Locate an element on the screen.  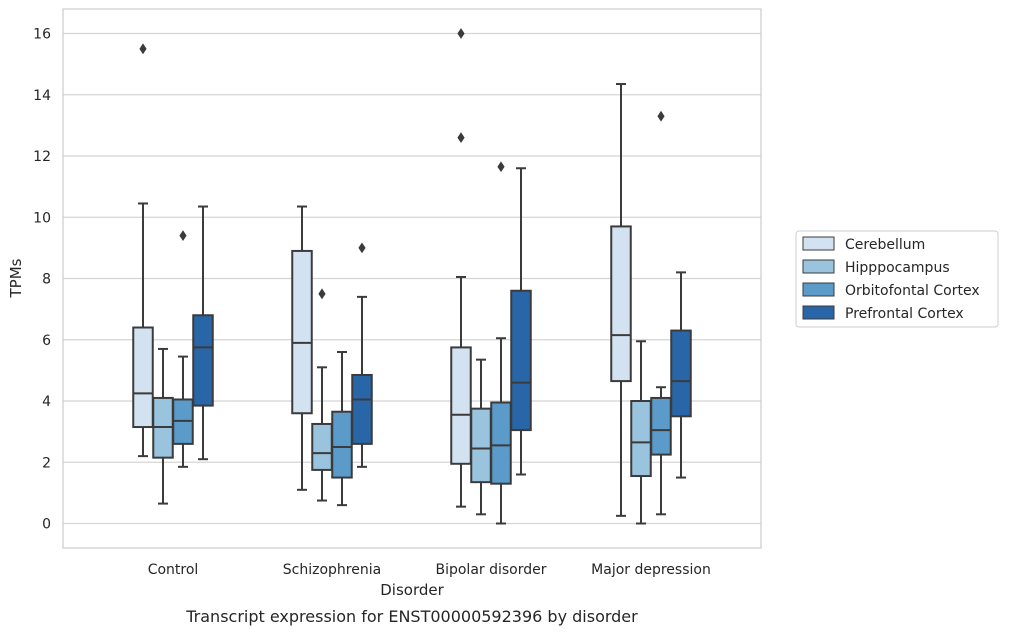
x-axis-title: Disorder is located at coordinates (412, 590).